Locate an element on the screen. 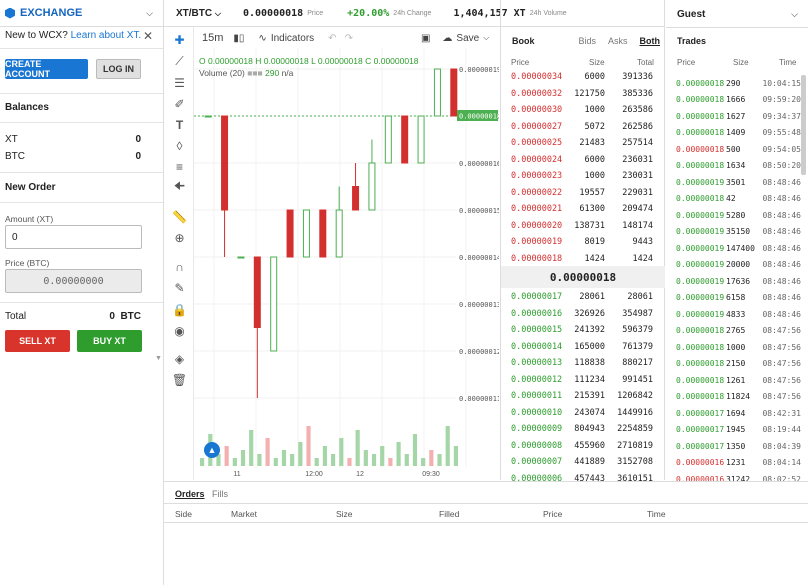  exchange-header: EXCHANGE ⌵ is located at coordinates (81, 13).